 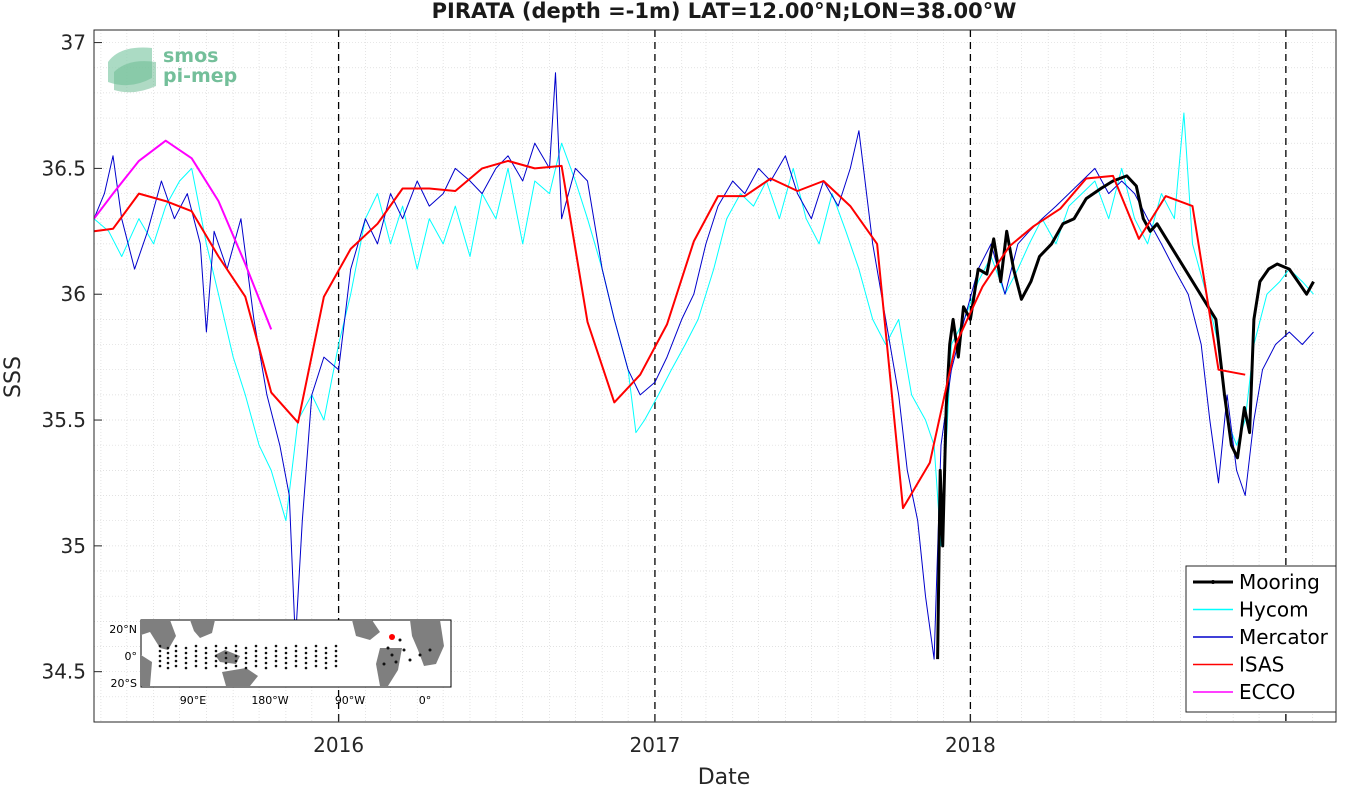 What do you see at coordinates (654, 745) in the screenshot?
I see `x-tick-label: 2017` at bounding box center [654, 745].